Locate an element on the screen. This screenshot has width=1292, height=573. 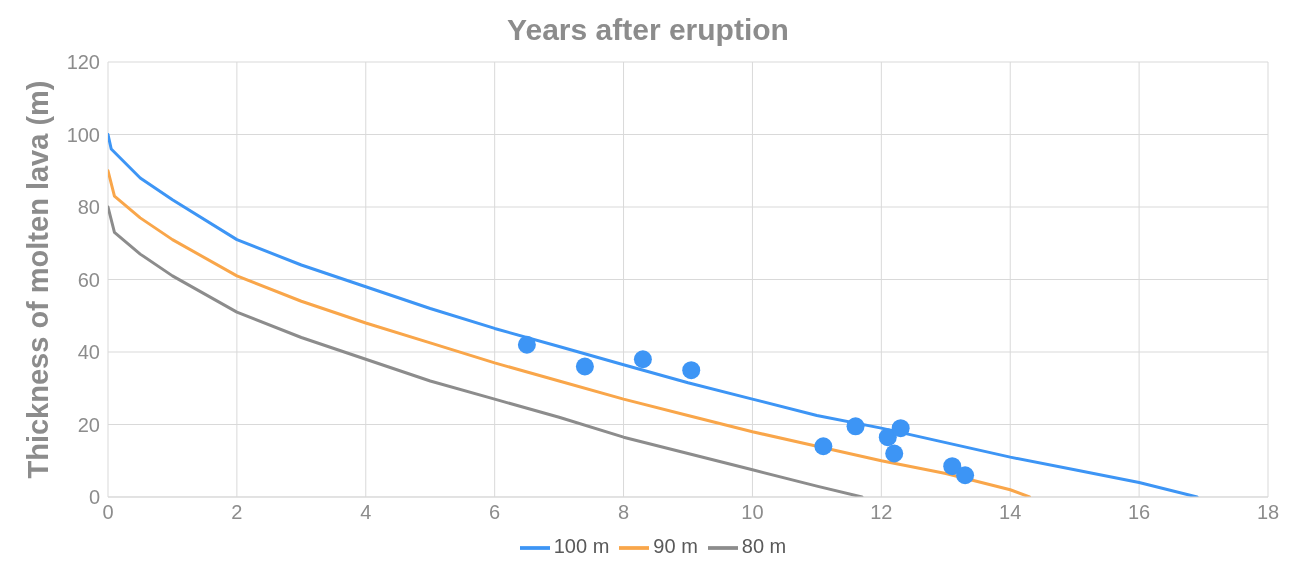
x-tick-label: 14 is located at coordinates (1010, 512).